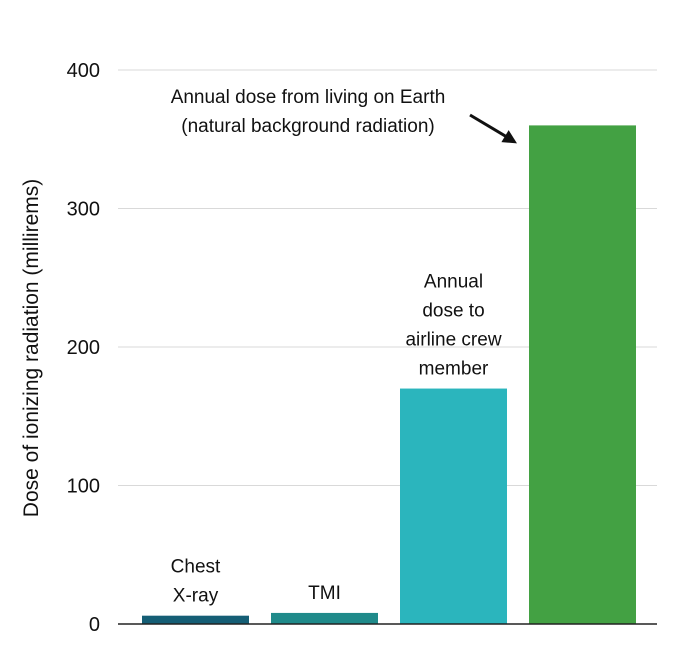 The width and height of the screenshot is (678, 646). Describe the element at coordinates (453, 311) in the screenshot. I see `bar-label: dose to` at that location.